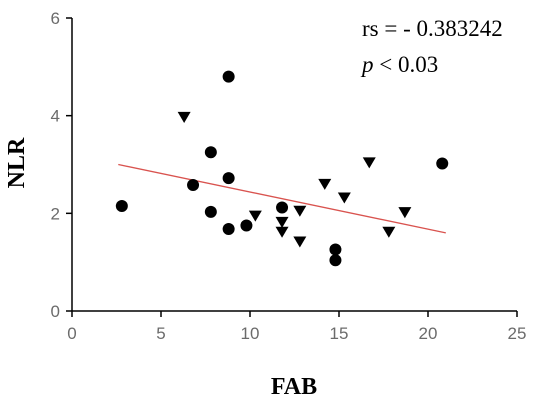  I want to click on x-tick-label: 25, so click(517, 333).